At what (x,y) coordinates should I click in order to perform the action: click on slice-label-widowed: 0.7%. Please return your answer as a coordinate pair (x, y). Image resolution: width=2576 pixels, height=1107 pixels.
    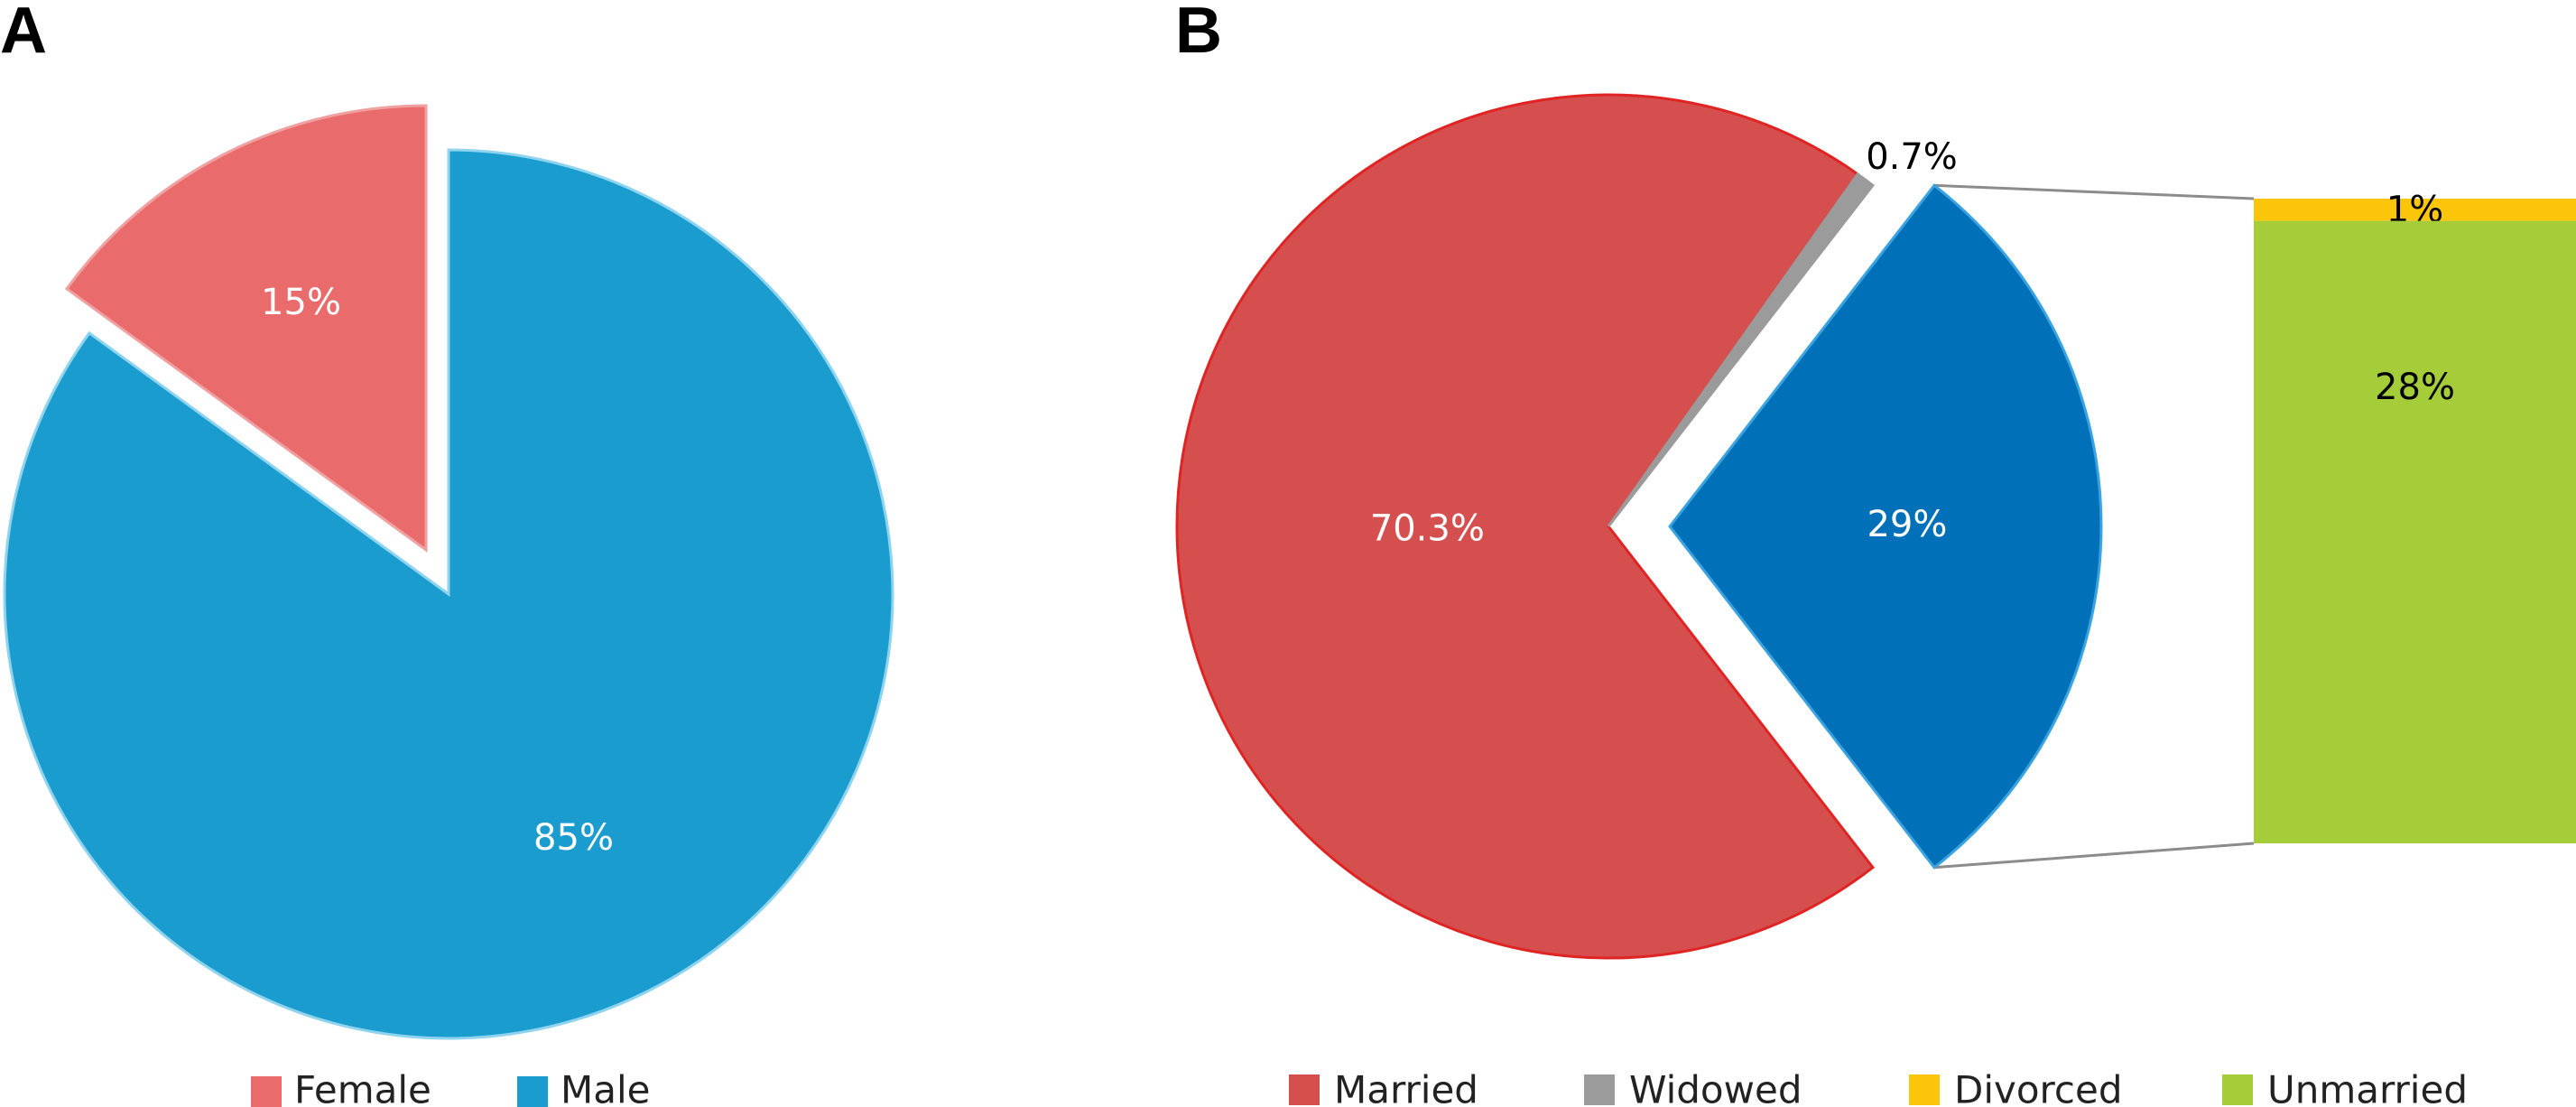
    Looking at the image, I should click on (1912, 157).